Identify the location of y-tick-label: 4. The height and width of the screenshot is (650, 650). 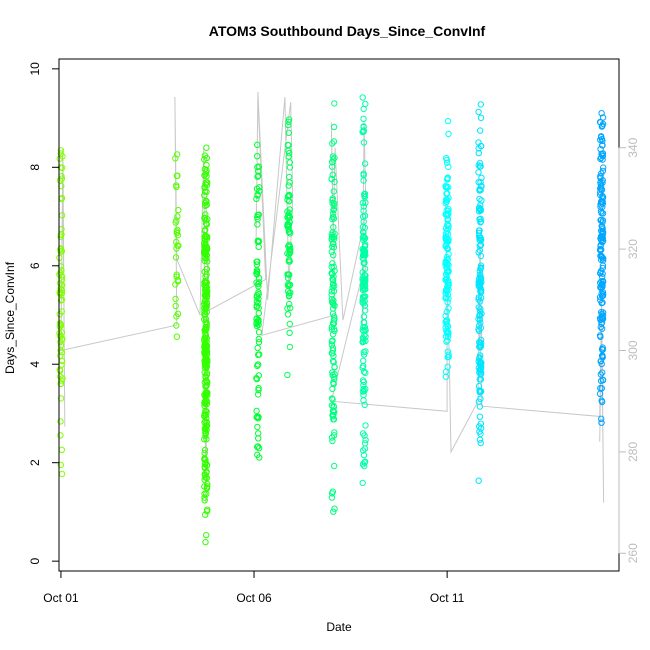
(35, 364).